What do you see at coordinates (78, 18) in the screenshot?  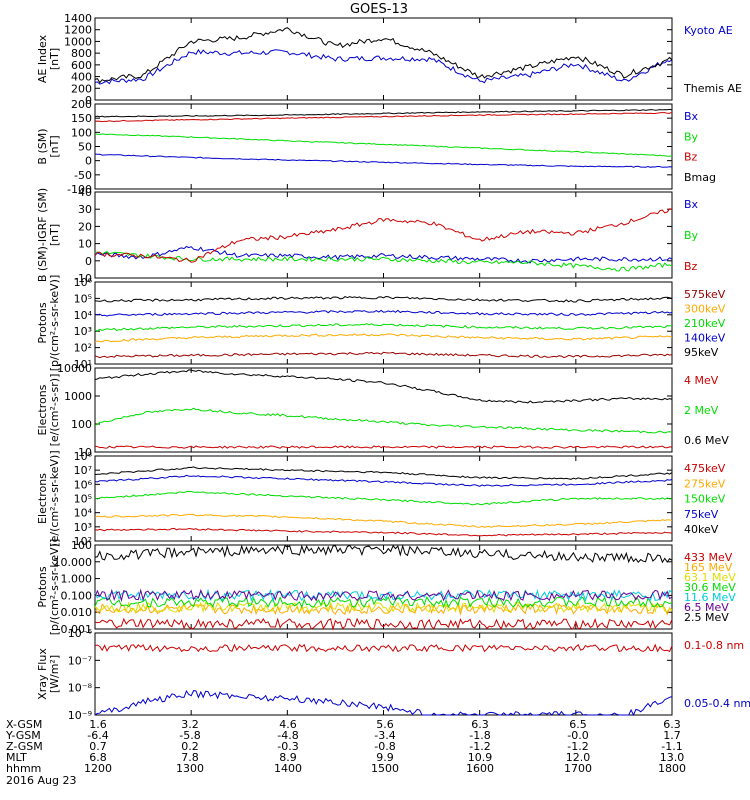 I see `y-tick-label: 1400` at bounding box center [78, 18].